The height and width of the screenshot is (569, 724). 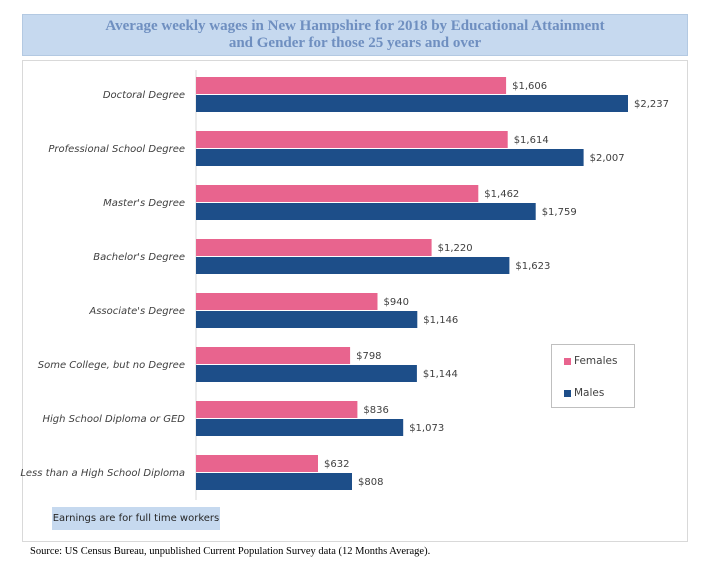 I want to click on legend-label-females: Females, so click(x=596, y=361).